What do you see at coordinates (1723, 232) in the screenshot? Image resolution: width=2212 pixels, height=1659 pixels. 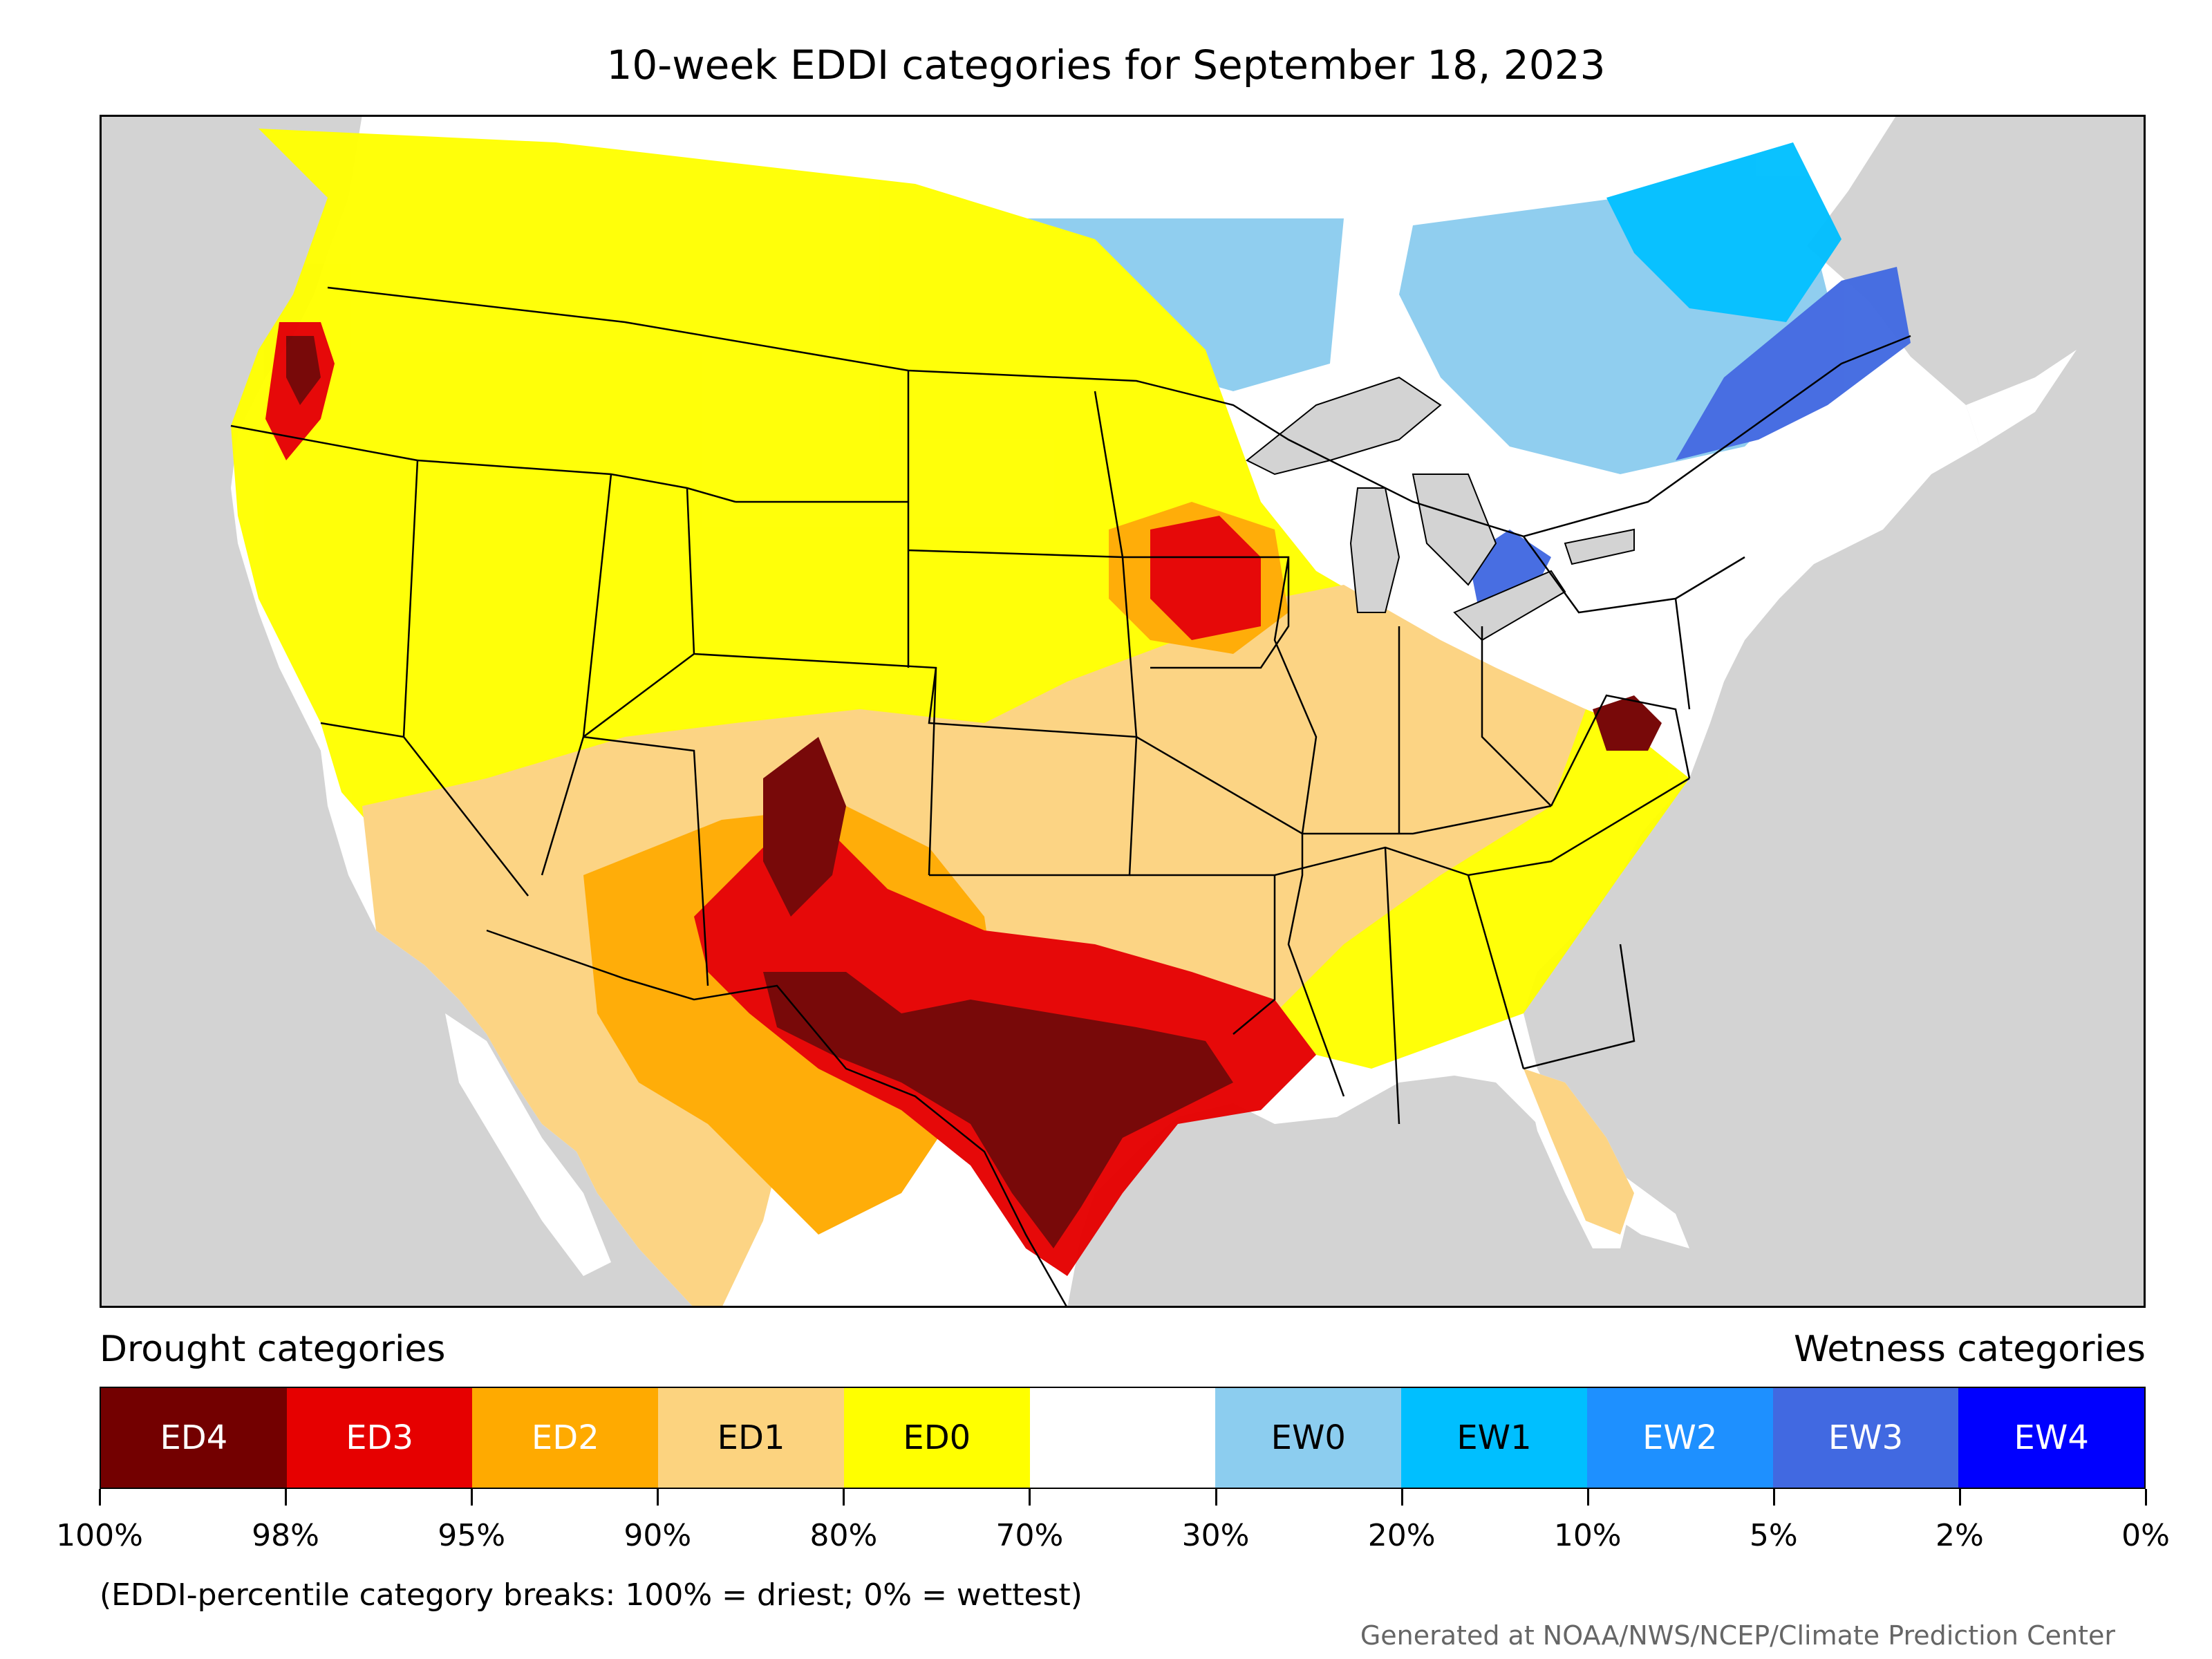 I see `ew1-region-quebec` at bounding box center [1723, 232].